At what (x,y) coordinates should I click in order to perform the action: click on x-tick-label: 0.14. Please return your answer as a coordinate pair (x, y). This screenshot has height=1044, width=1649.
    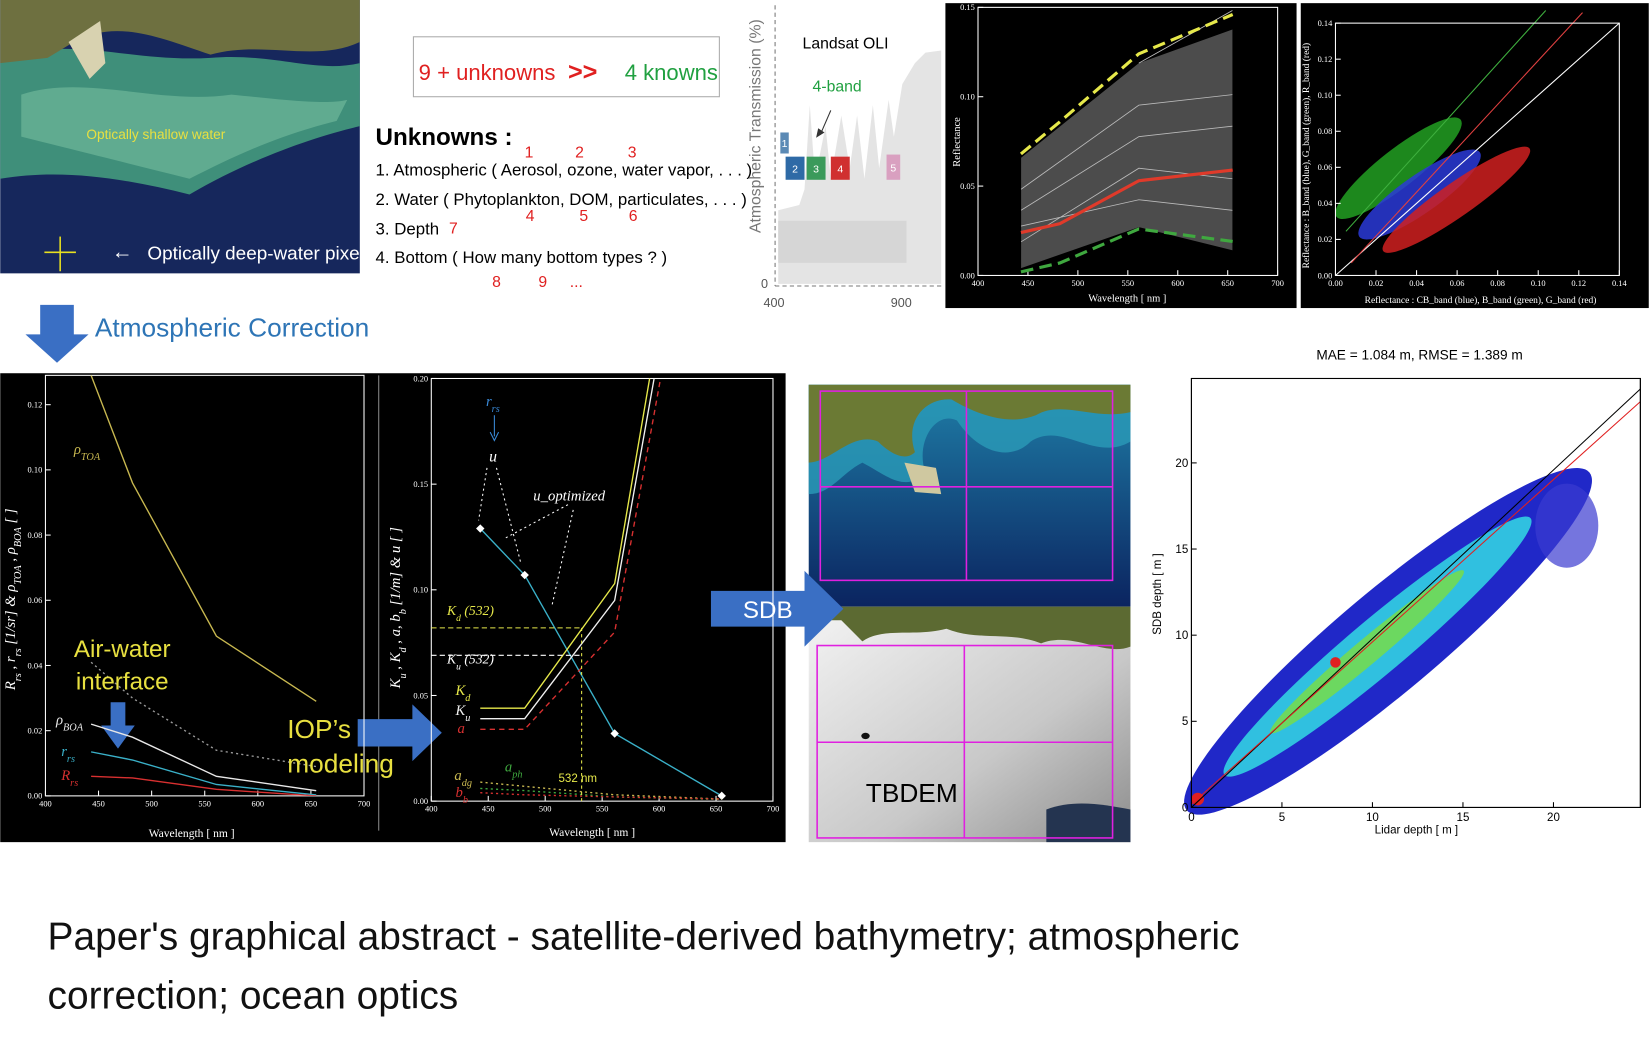
    Looking at the image, I should click on (1620, 283).